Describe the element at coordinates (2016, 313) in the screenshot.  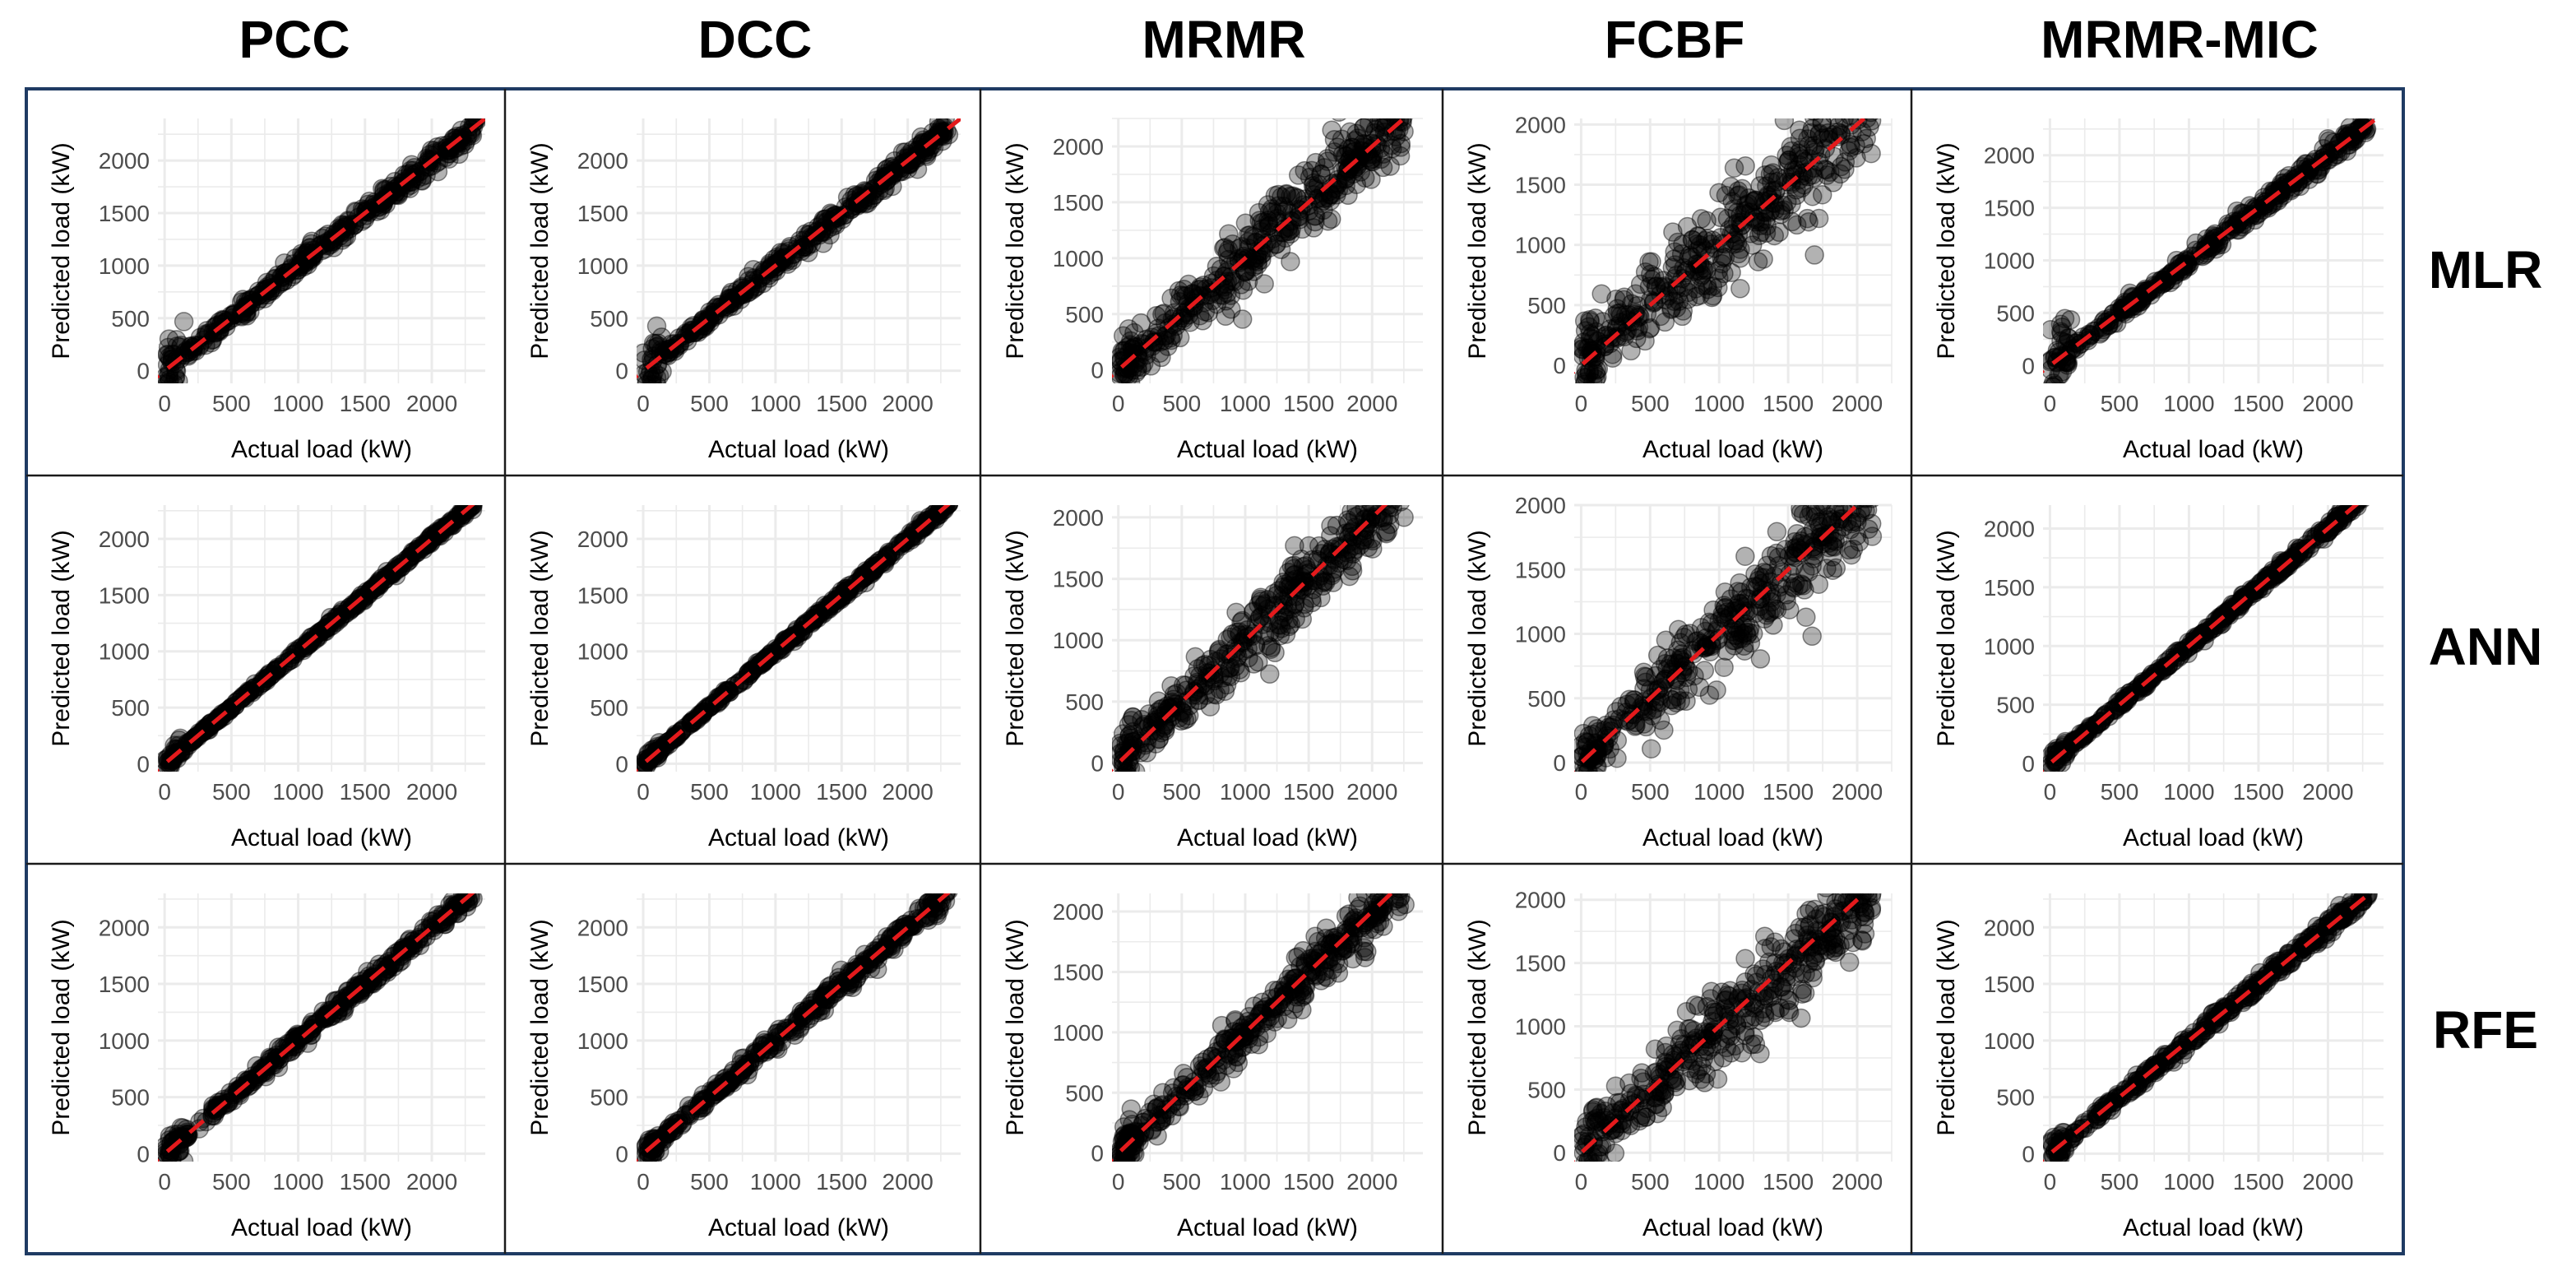
I see `y-tick-label: 500` at that location.